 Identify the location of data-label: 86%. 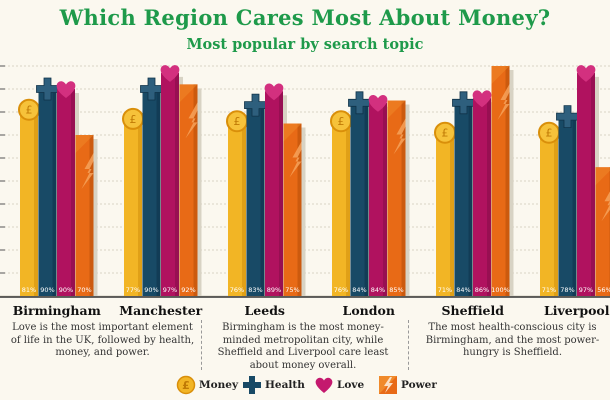
(482, 290).